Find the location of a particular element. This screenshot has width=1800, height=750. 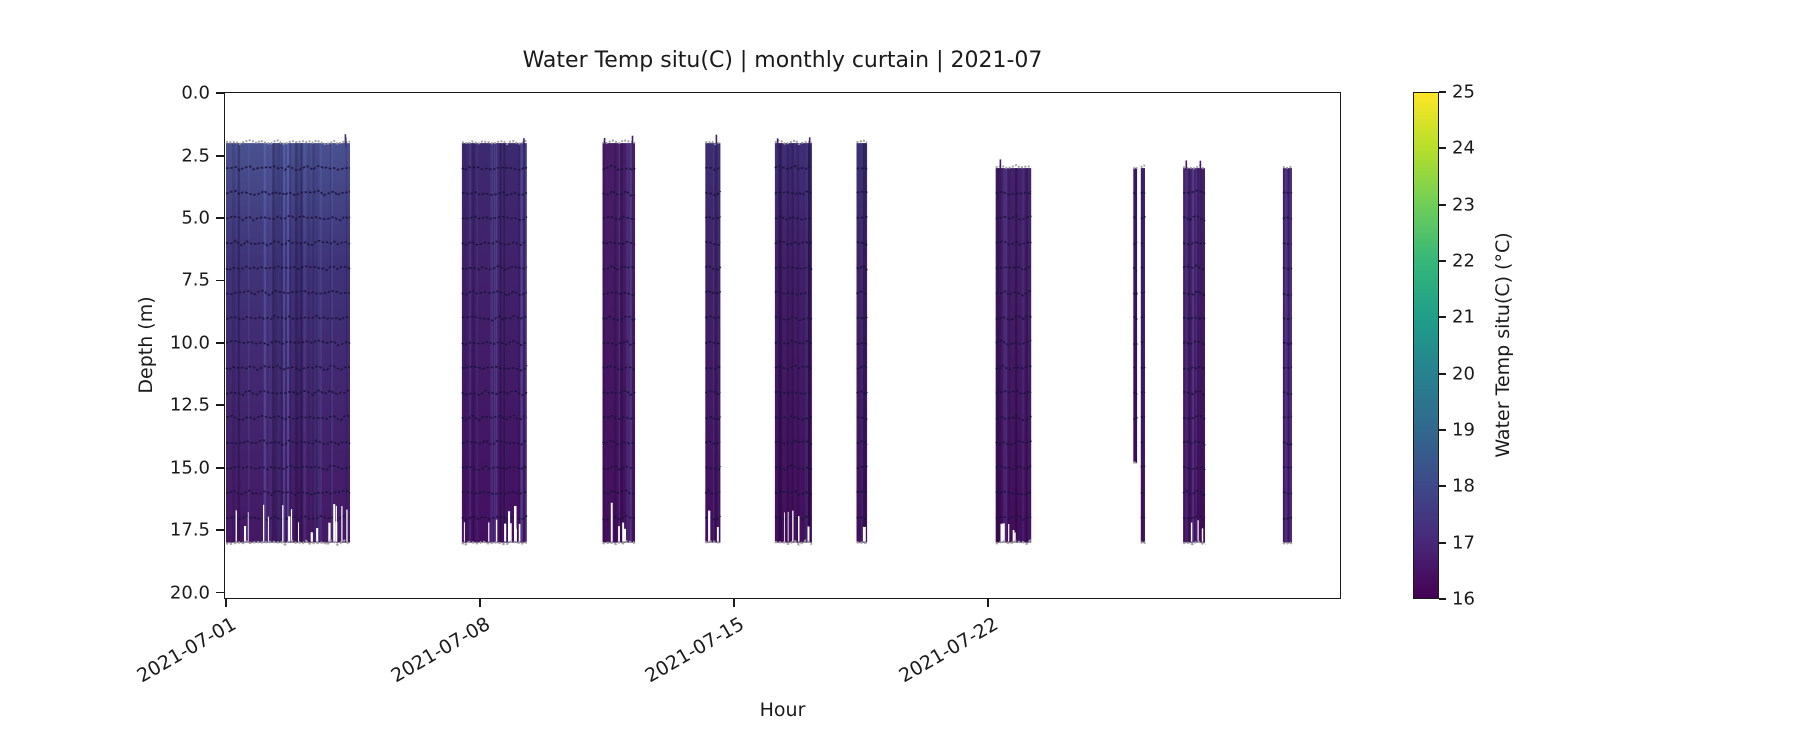

colorbar-tick-label: 19 is located at coordinates (1463, 430).